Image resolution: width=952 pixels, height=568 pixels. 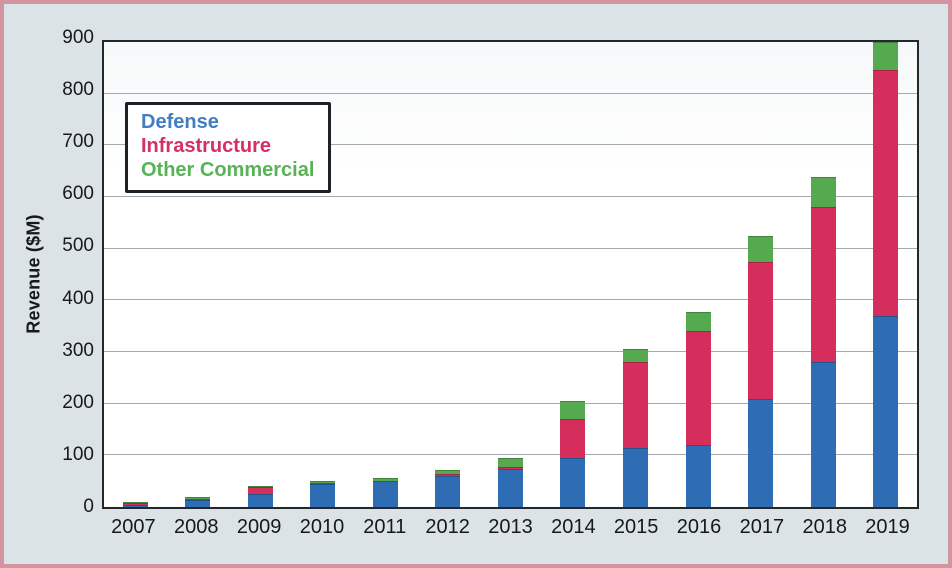 I want to click on legend-item-defense: Defense, so click(x=180, y=122).